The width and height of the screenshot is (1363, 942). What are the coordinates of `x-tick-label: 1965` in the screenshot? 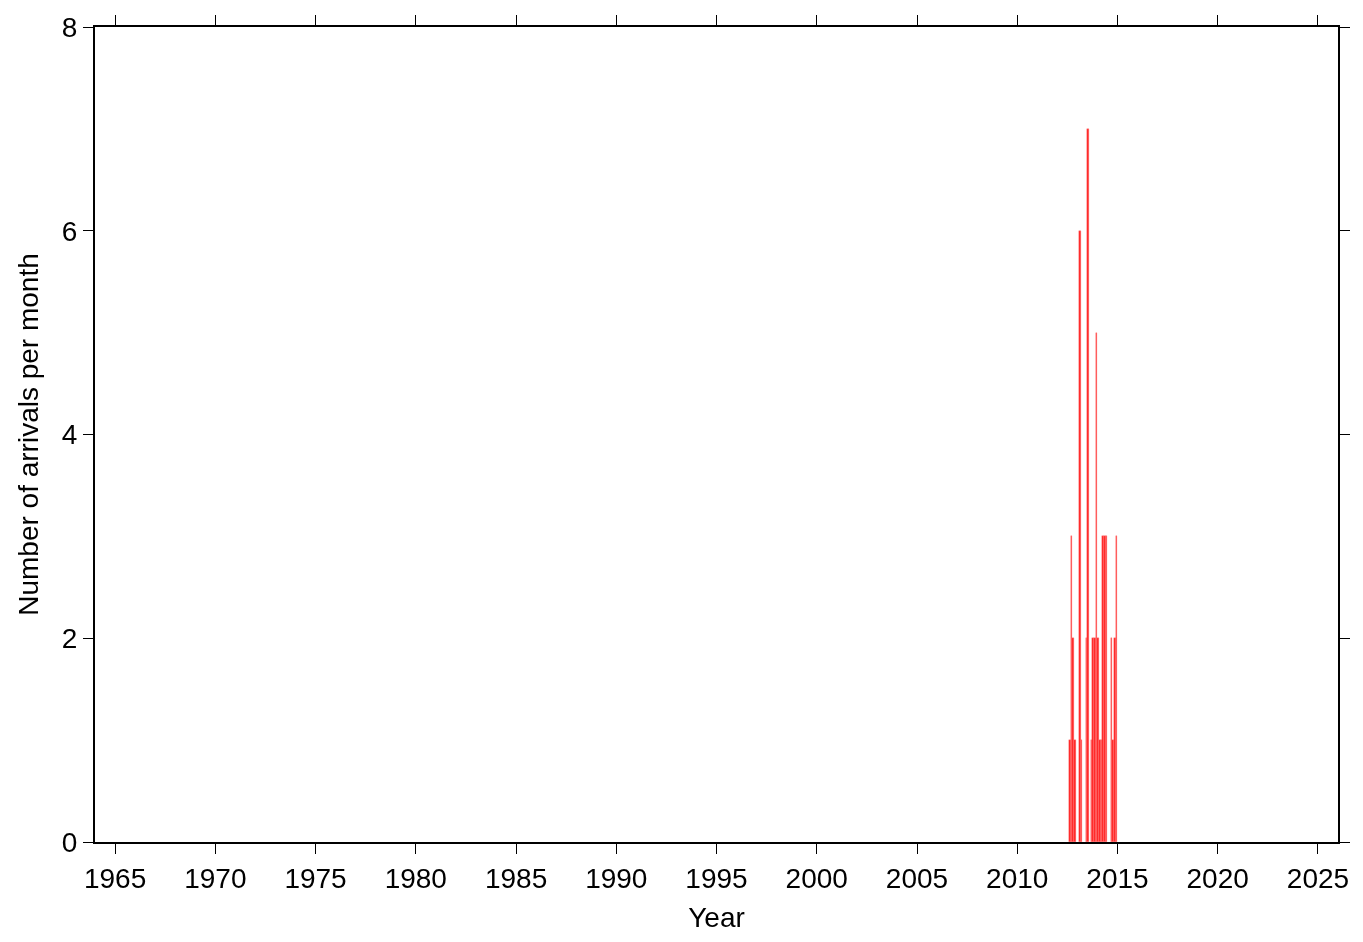 It's located at (115, 878).